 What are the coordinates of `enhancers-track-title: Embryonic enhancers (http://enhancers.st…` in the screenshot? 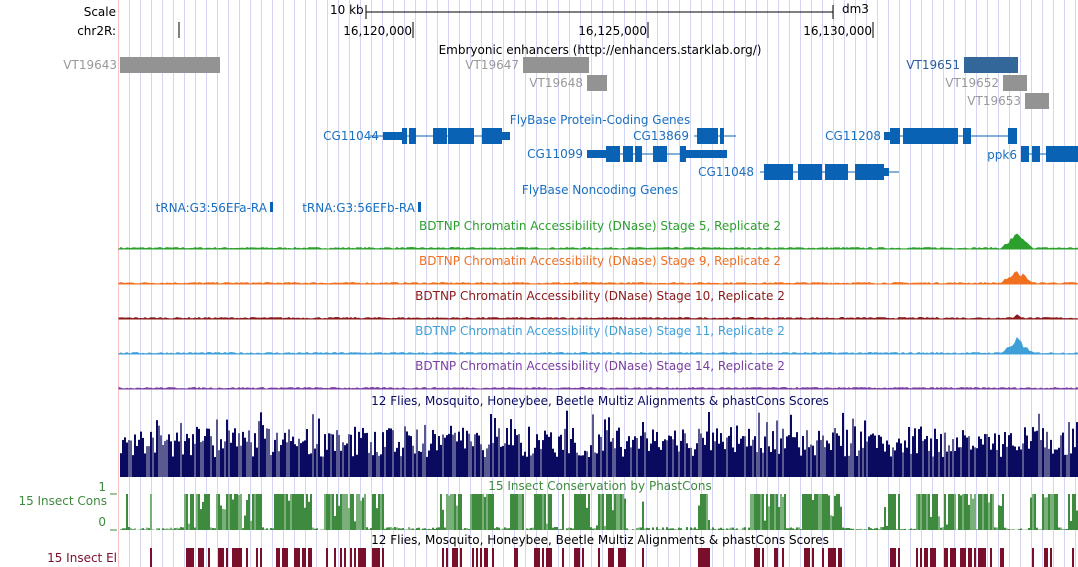 It's located at (600, 50).